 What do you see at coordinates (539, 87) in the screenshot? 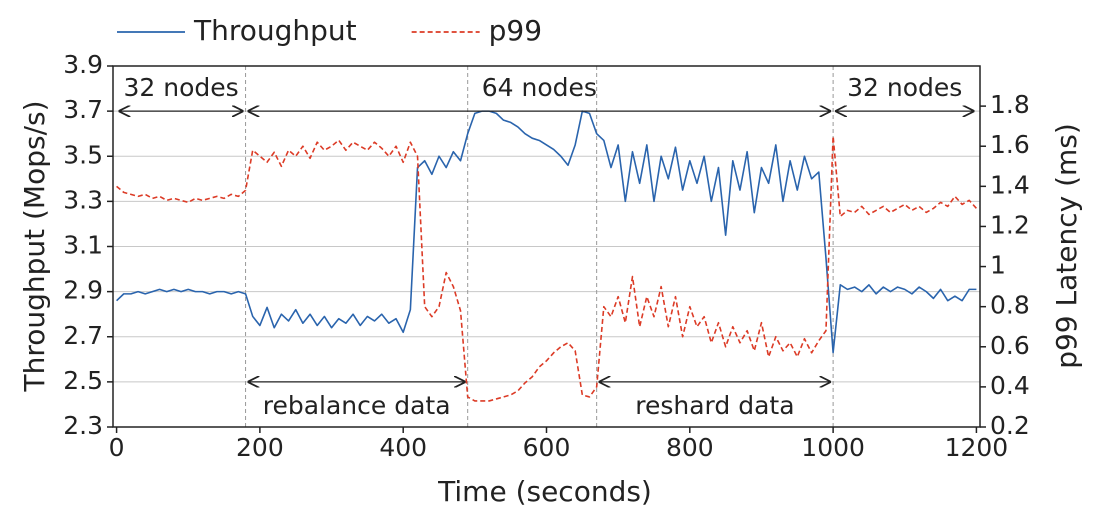
I see `annotation-label: 64 nodes` at bounding box center [539, 87].